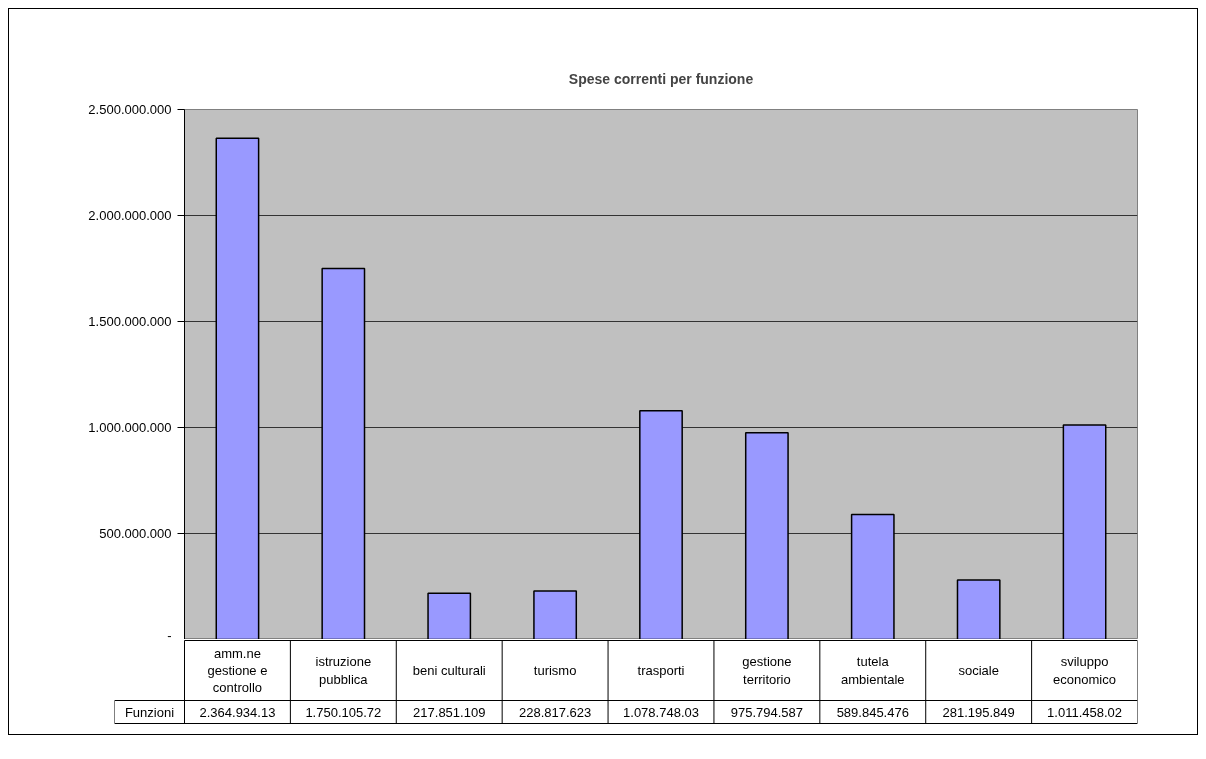 This screenshot has height=759, width=1206. I want to click on x-tick-label: turismo, so click(555, 670).